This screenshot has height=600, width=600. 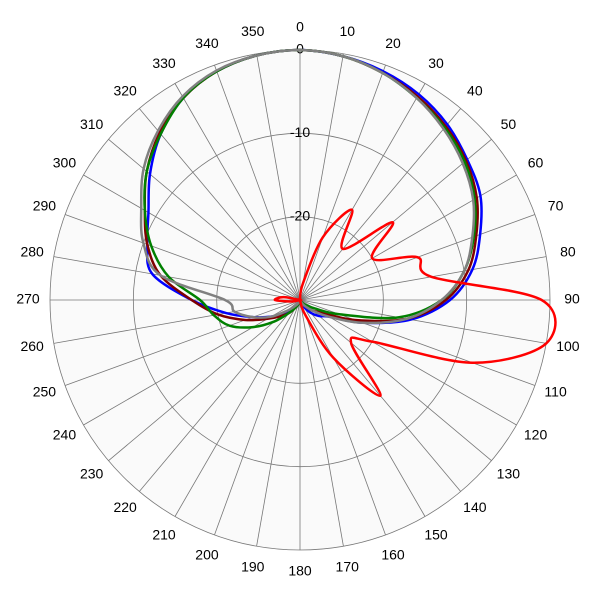 I want to click on angle-tick-label: 280, so click(x=32, y=251).